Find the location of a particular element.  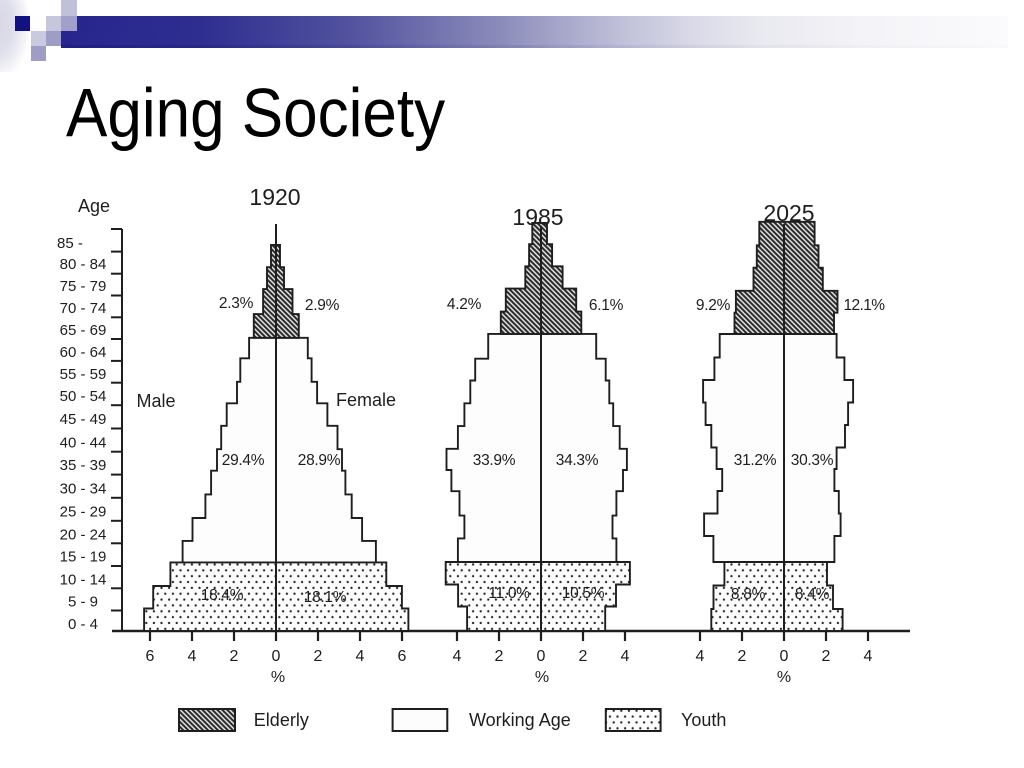

svg-text: 0 - 4 is located at coordinates (83, 624).